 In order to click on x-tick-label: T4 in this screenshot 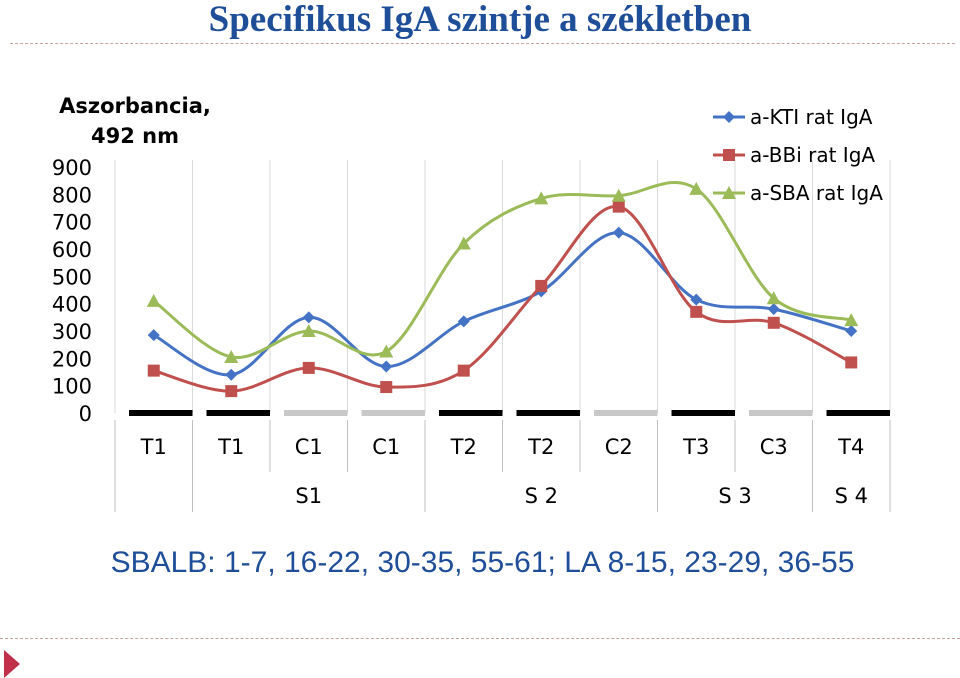, I will do `click(850, 447)`.